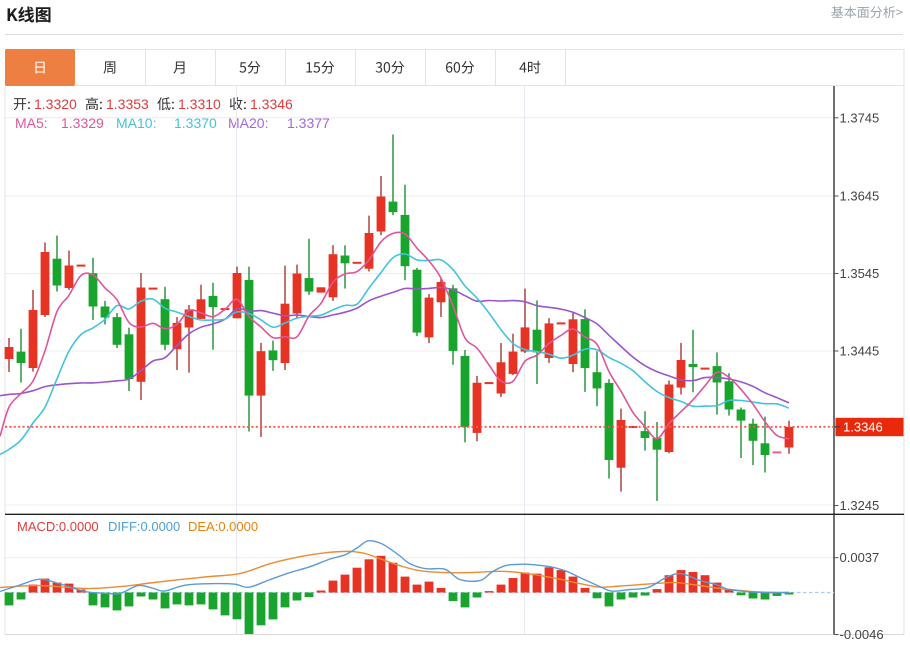  I want to click on svg-text: MACD:0.0000, so click(58, 526).